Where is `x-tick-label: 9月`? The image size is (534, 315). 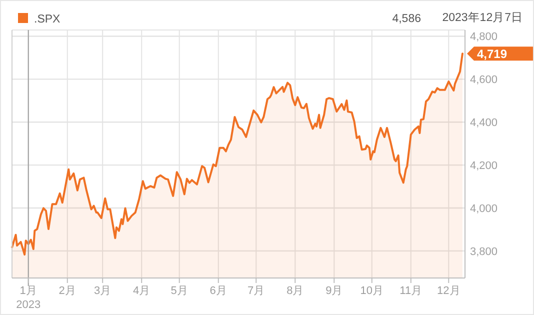 x-tick-label: 9月 is located at coordinates (334, 291).